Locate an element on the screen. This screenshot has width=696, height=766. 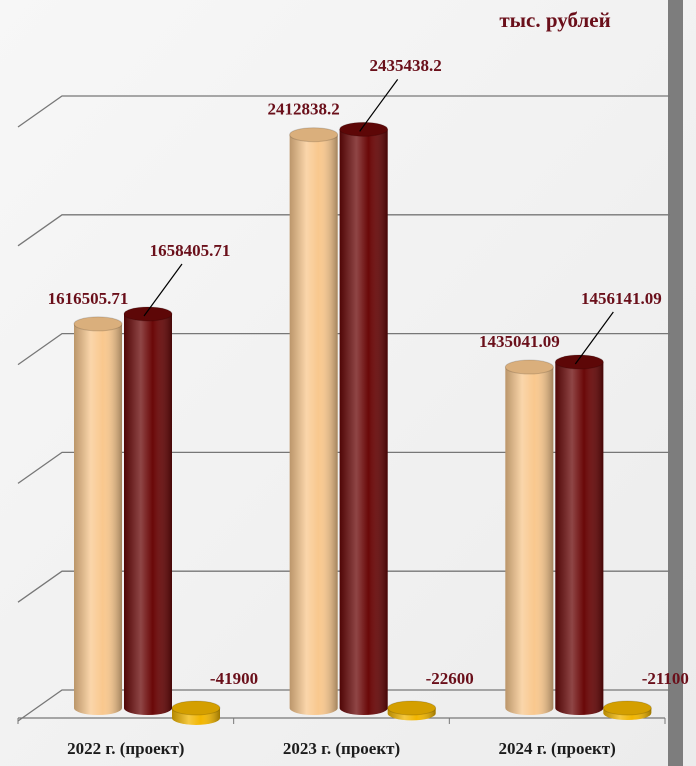
data-label: -22600 is located at coordinates (450, 678).